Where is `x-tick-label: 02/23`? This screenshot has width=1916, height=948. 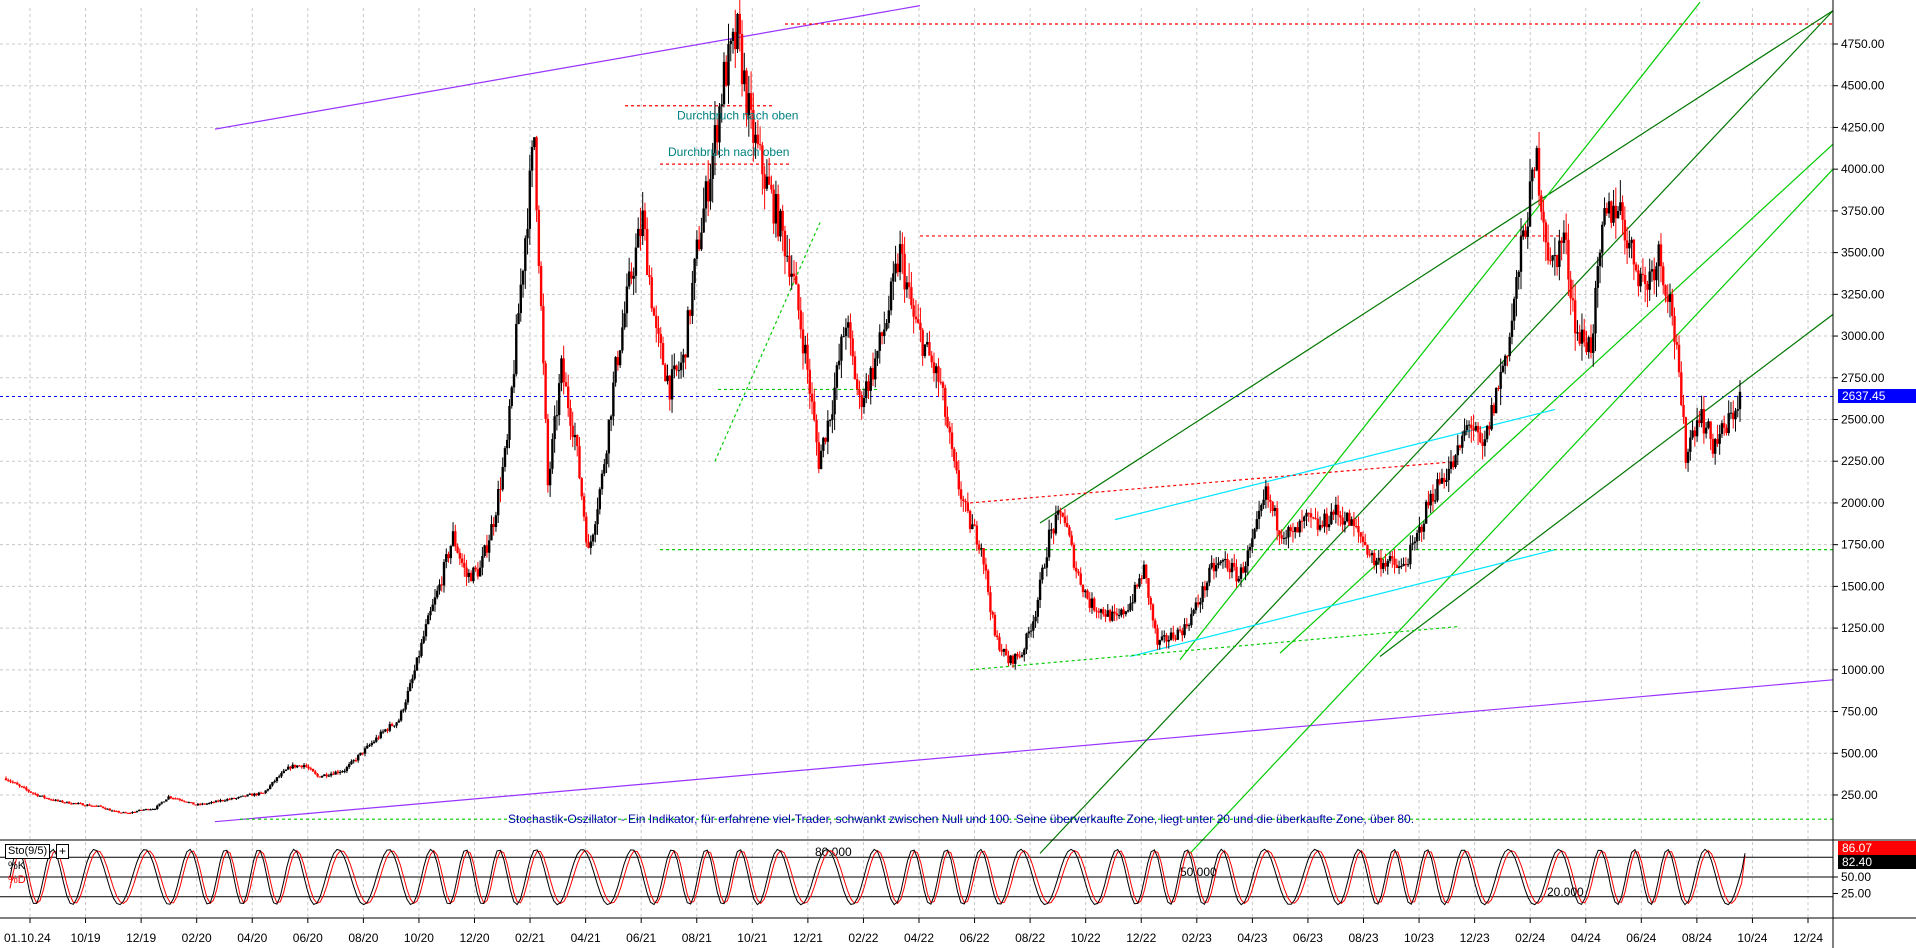 x-tick-label: 02/23 is located at coordinates (1197, 938).